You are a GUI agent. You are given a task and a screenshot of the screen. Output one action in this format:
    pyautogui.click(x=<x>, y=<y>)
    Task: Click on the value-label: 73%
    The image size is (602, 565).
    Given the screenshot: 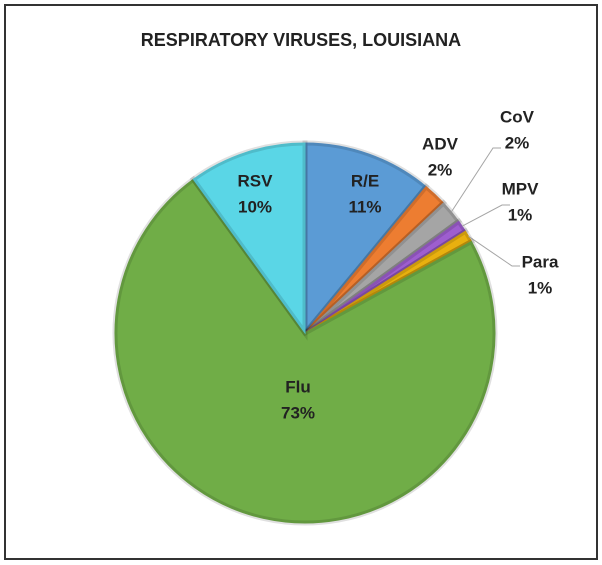 What is the action you would take?
    pyautogui.click(x=298, y=412)
    